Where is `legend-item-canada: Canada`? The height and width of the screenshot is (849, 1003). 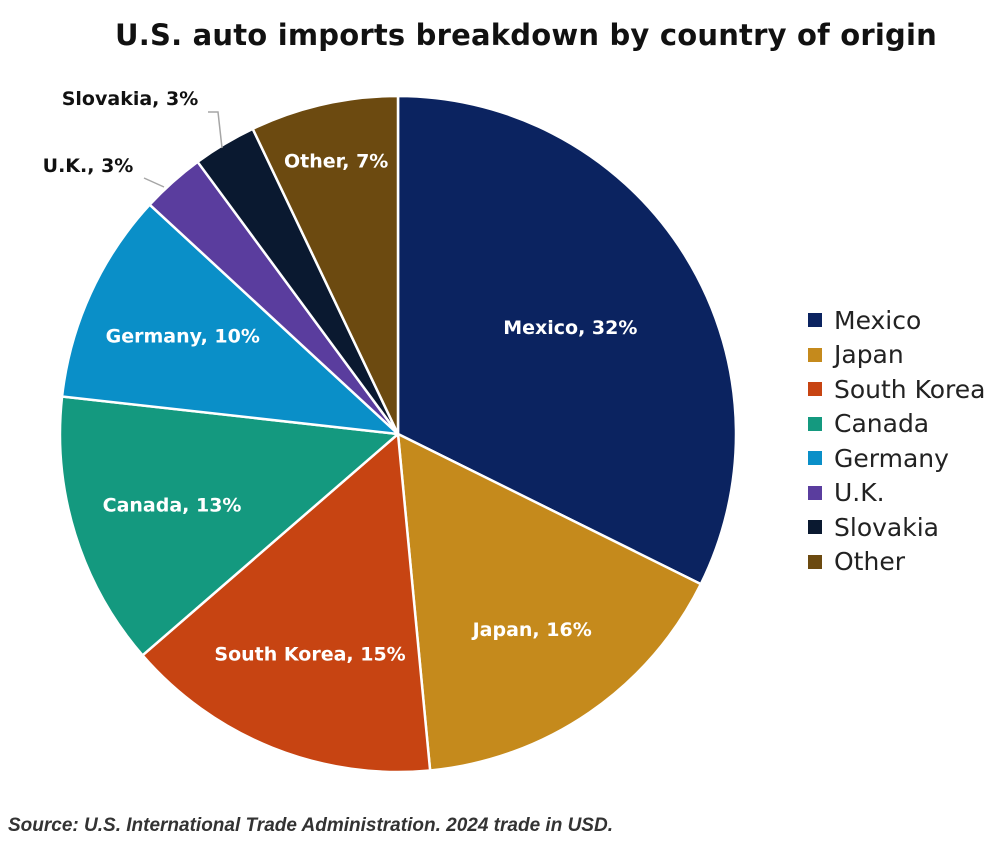 legend-item-canada: Canada is located at coordinates (905, 424).